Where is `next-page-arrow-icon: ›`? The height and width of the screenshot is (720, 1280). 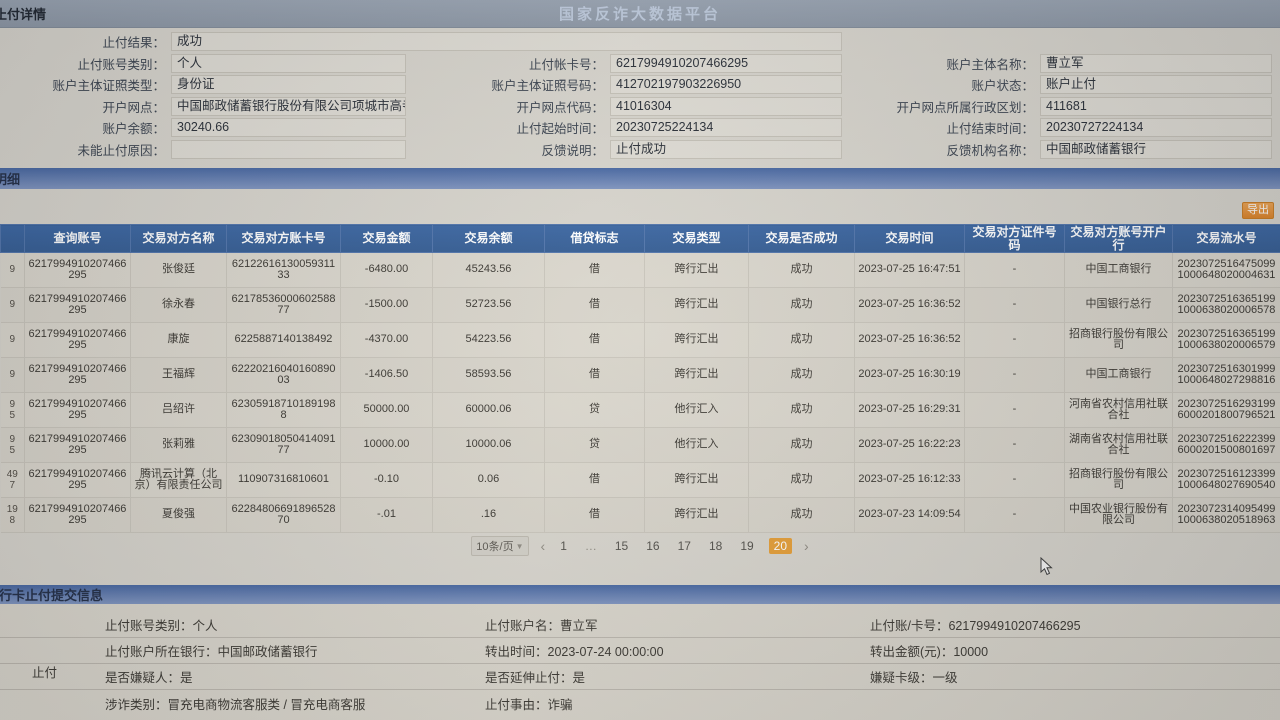
next-page-arrow-icon: › is located at coordinates (806, 546).